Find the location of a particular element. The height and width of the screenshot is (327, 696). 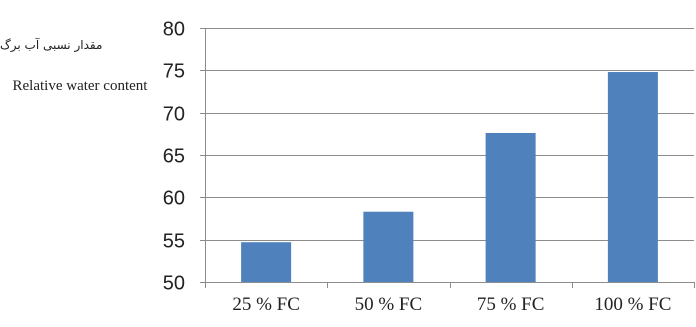

y-tick-label: 50 is located at coordinates (174, 284).